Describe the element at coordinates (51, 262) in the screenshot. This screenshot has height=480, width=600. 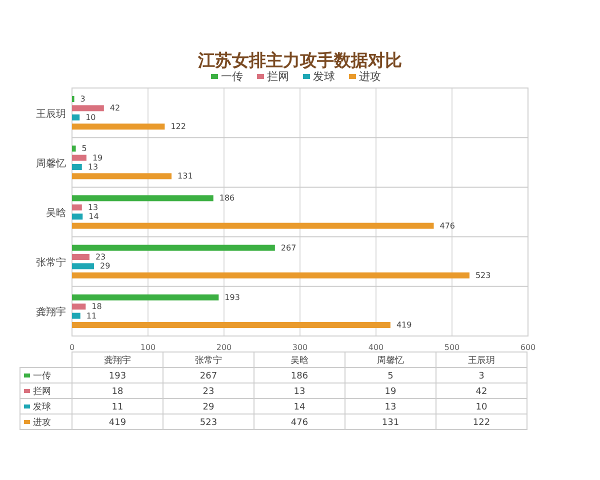
I see `y-tick-label: 张常宁` at that location.